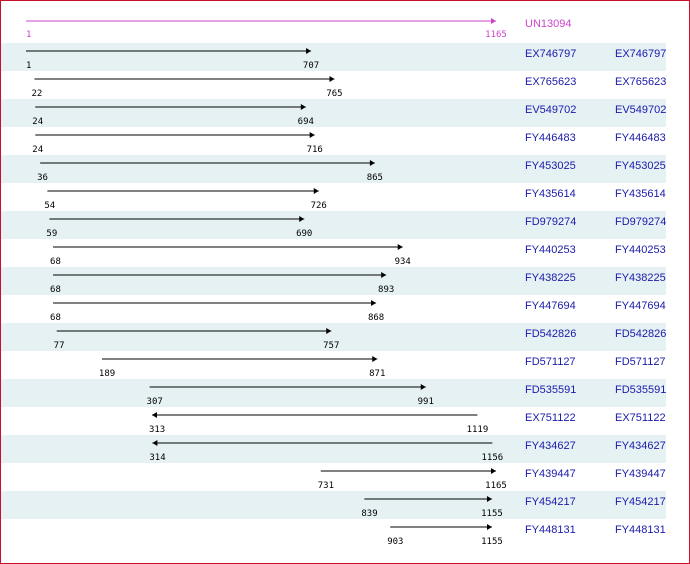 The width and height of the screenshot is (690, 564). I want to click on alignment-start-label: 903, so click(395, 542).